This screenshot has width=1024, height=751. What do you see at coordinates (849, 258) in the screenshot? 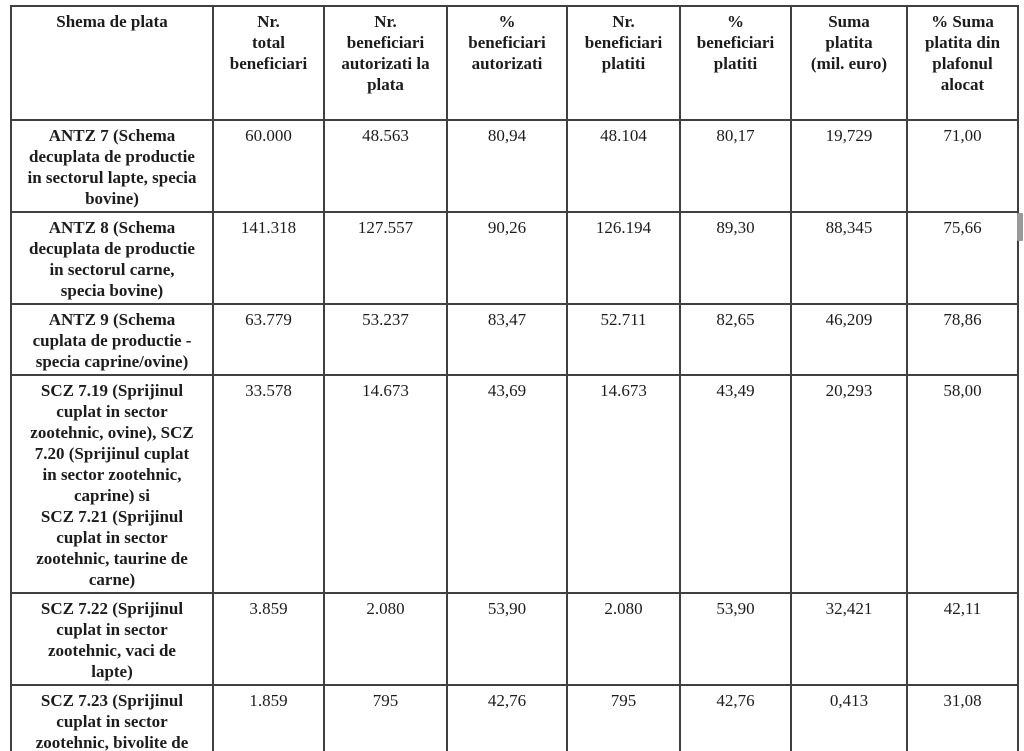
I see `value-cell: 88,345` at bounding box center [849, 258].